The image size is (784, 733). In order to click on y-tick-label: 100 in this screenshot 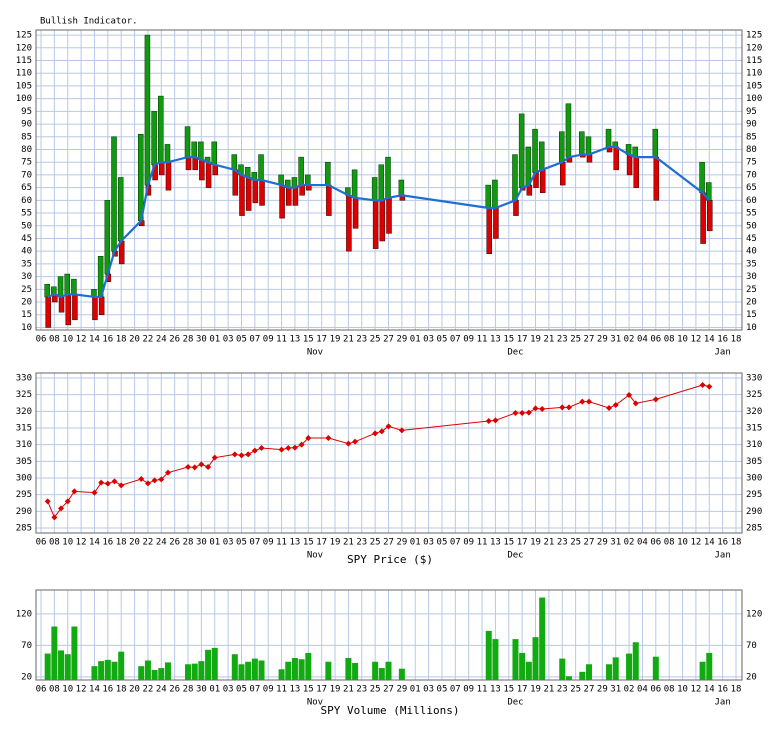, I will do `click(24, 99)`.